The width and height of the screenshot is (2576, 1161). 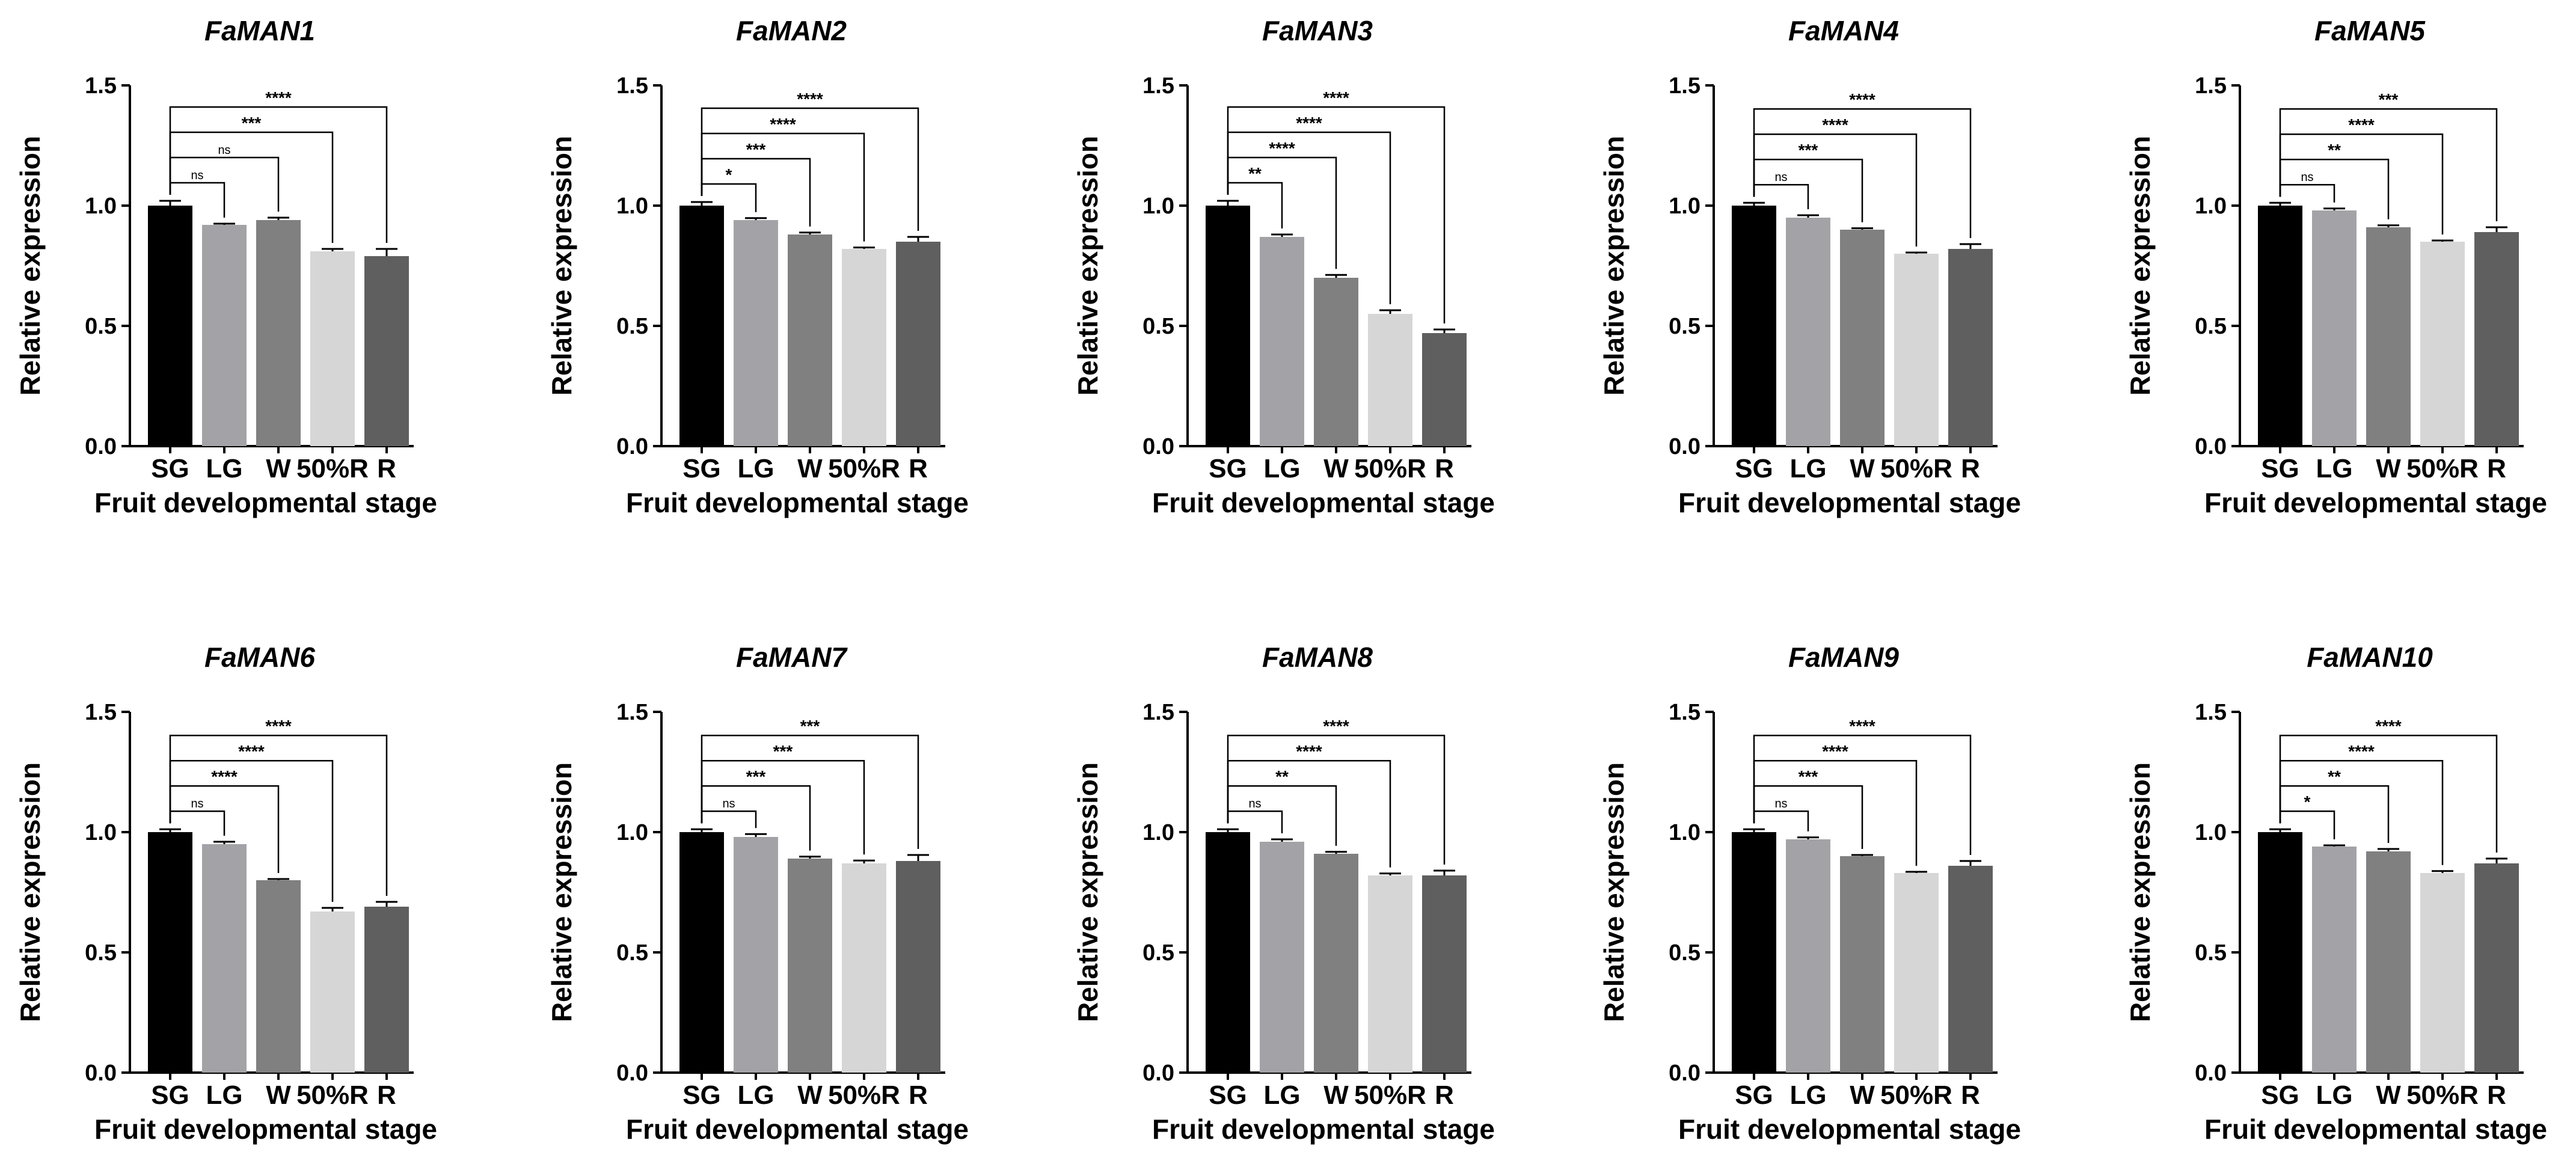 What do you see at coordinates (791, 31) in the screenshot?
I see `chart-title: FaMAN2` at bounding box center [791, 31].